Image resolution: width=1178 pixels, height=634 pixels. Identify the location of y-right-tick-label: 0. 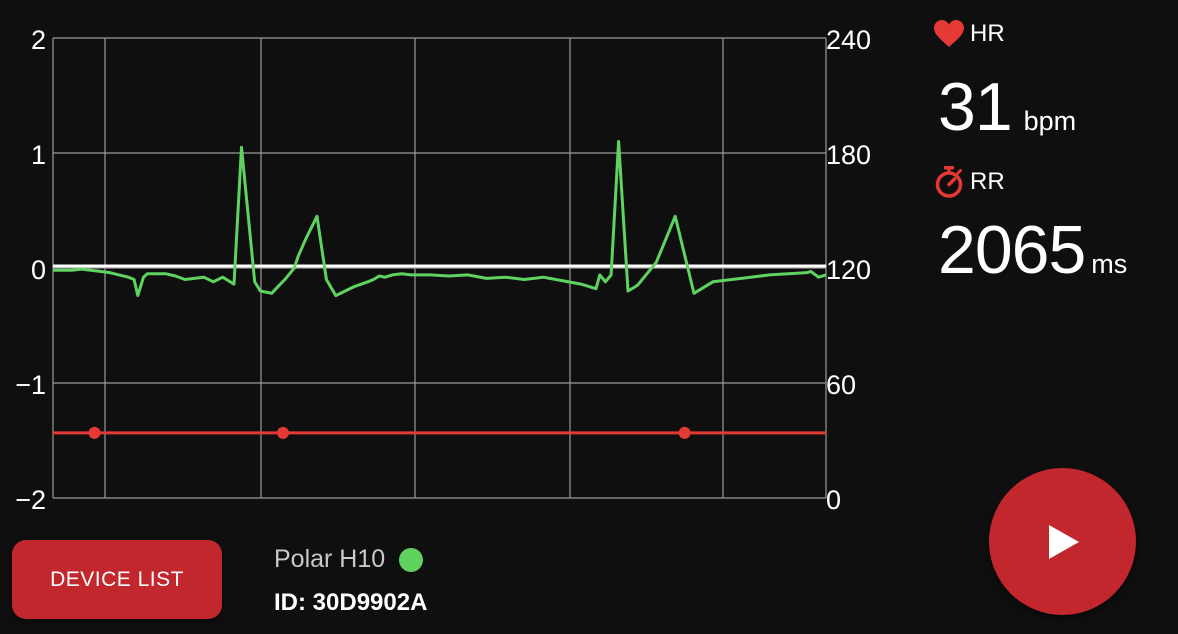
(833, 500).